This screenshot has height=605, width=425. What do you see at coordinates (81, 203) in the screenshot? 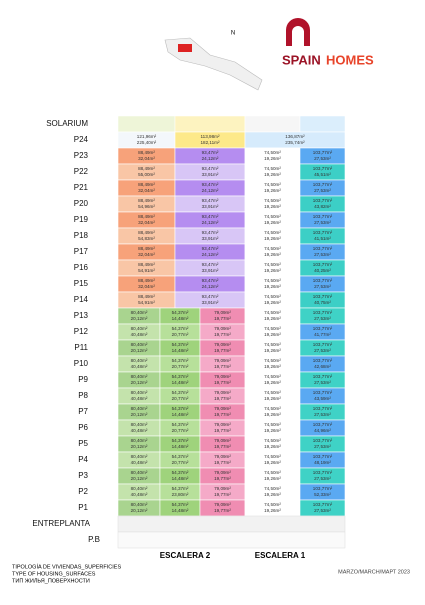
I see `floor-label: P20` at bounding box center [81, 203].